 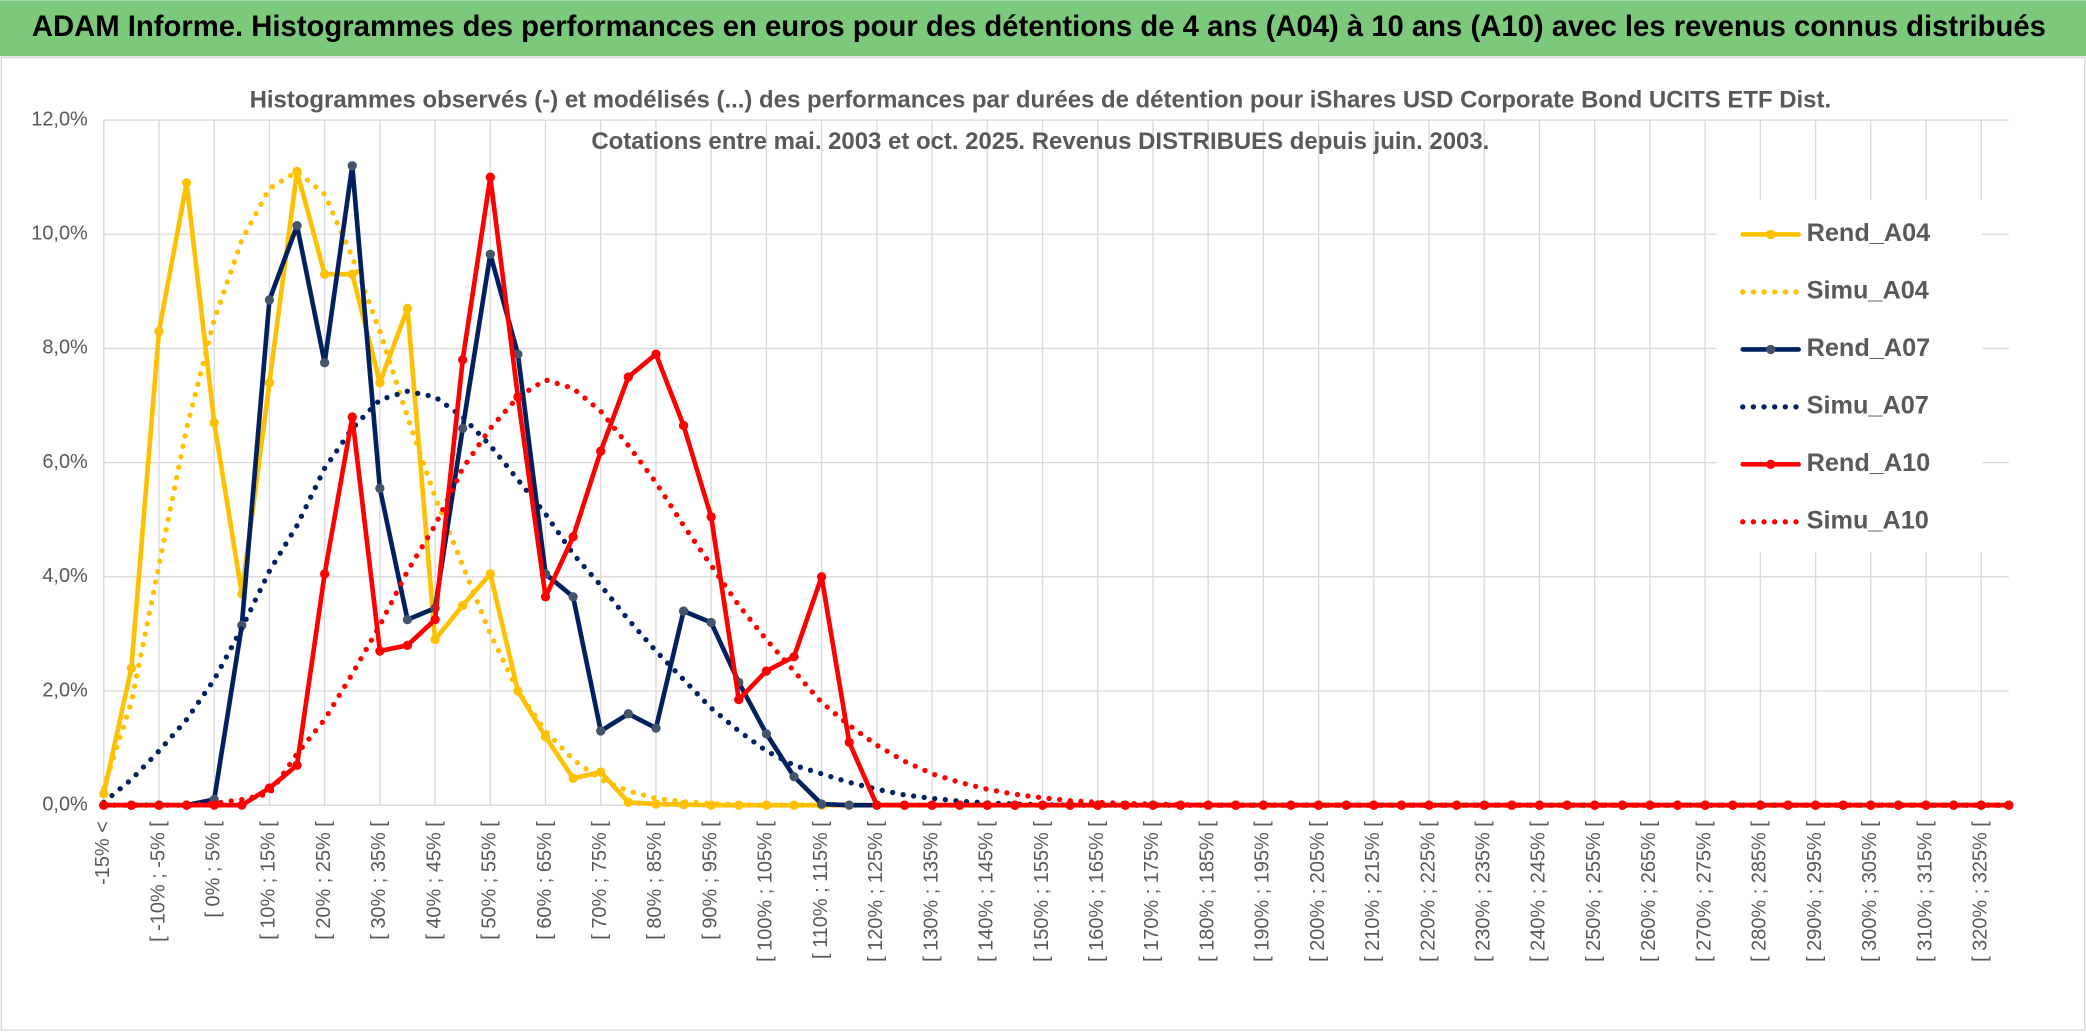 What do you see at coordinates (1539, 891) in the screenshot?
I see `x-tick-label: [ 240% ; 245% [` at bounding box center [1539, 891].